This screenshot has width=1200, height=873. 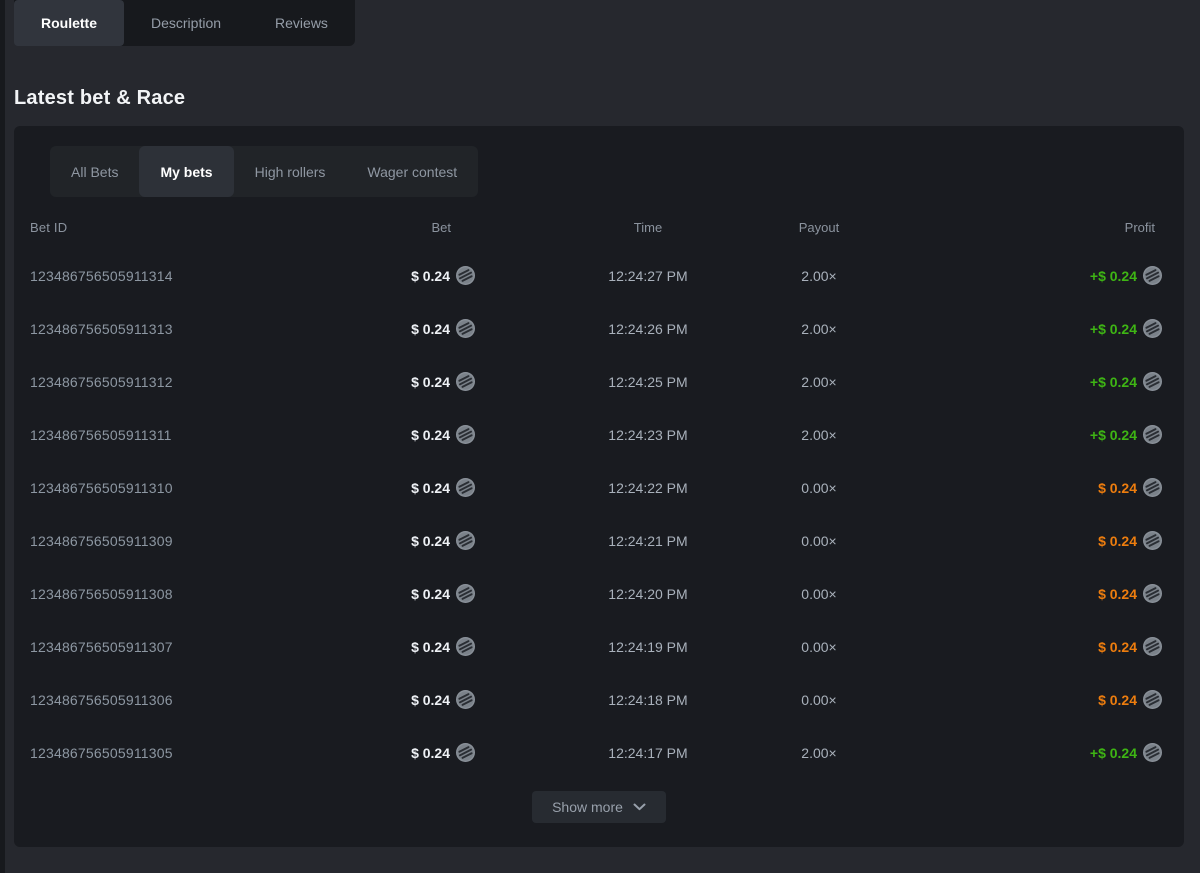 I want to click on show-more-label: Show more, so click(x=587, y=807).